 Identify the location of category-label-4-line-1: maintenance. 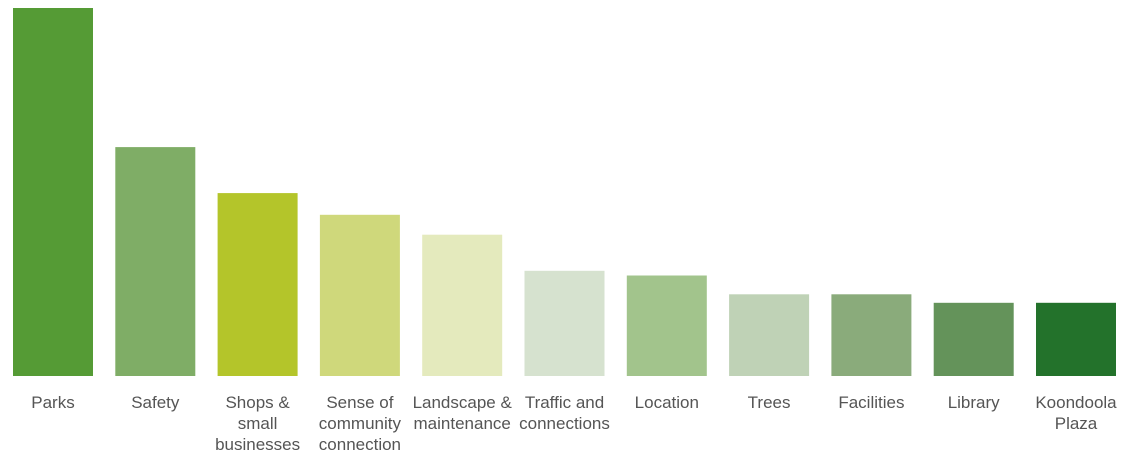
(462, 423).